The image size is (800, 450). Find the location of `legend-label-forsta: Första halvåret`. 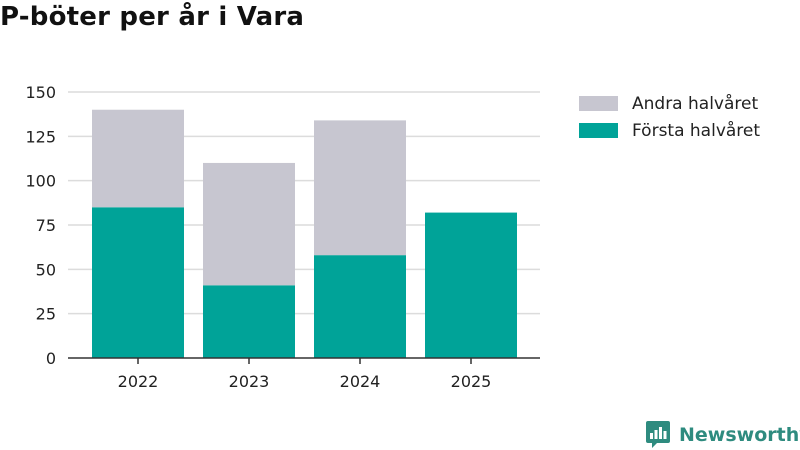

legend-label-forsta: Första halvåret is located at coordinates (696, 130).